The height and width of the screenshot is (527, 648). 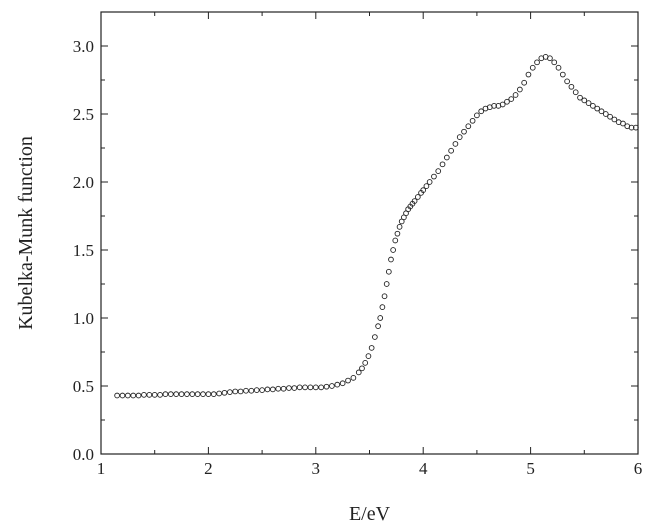 I want to click on y-axis-title: Kubelka-Munk function, so click(x=26, y=233).